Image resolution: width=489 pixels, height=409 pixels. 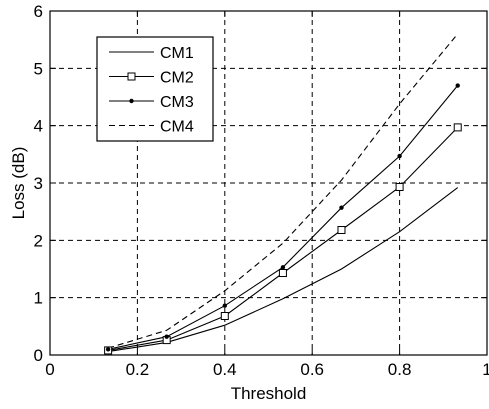 What do you see at coordinates (177, 53) in the screenshot?
I see `legend-label-cm1: CM1` at bounding box center [177, 53].